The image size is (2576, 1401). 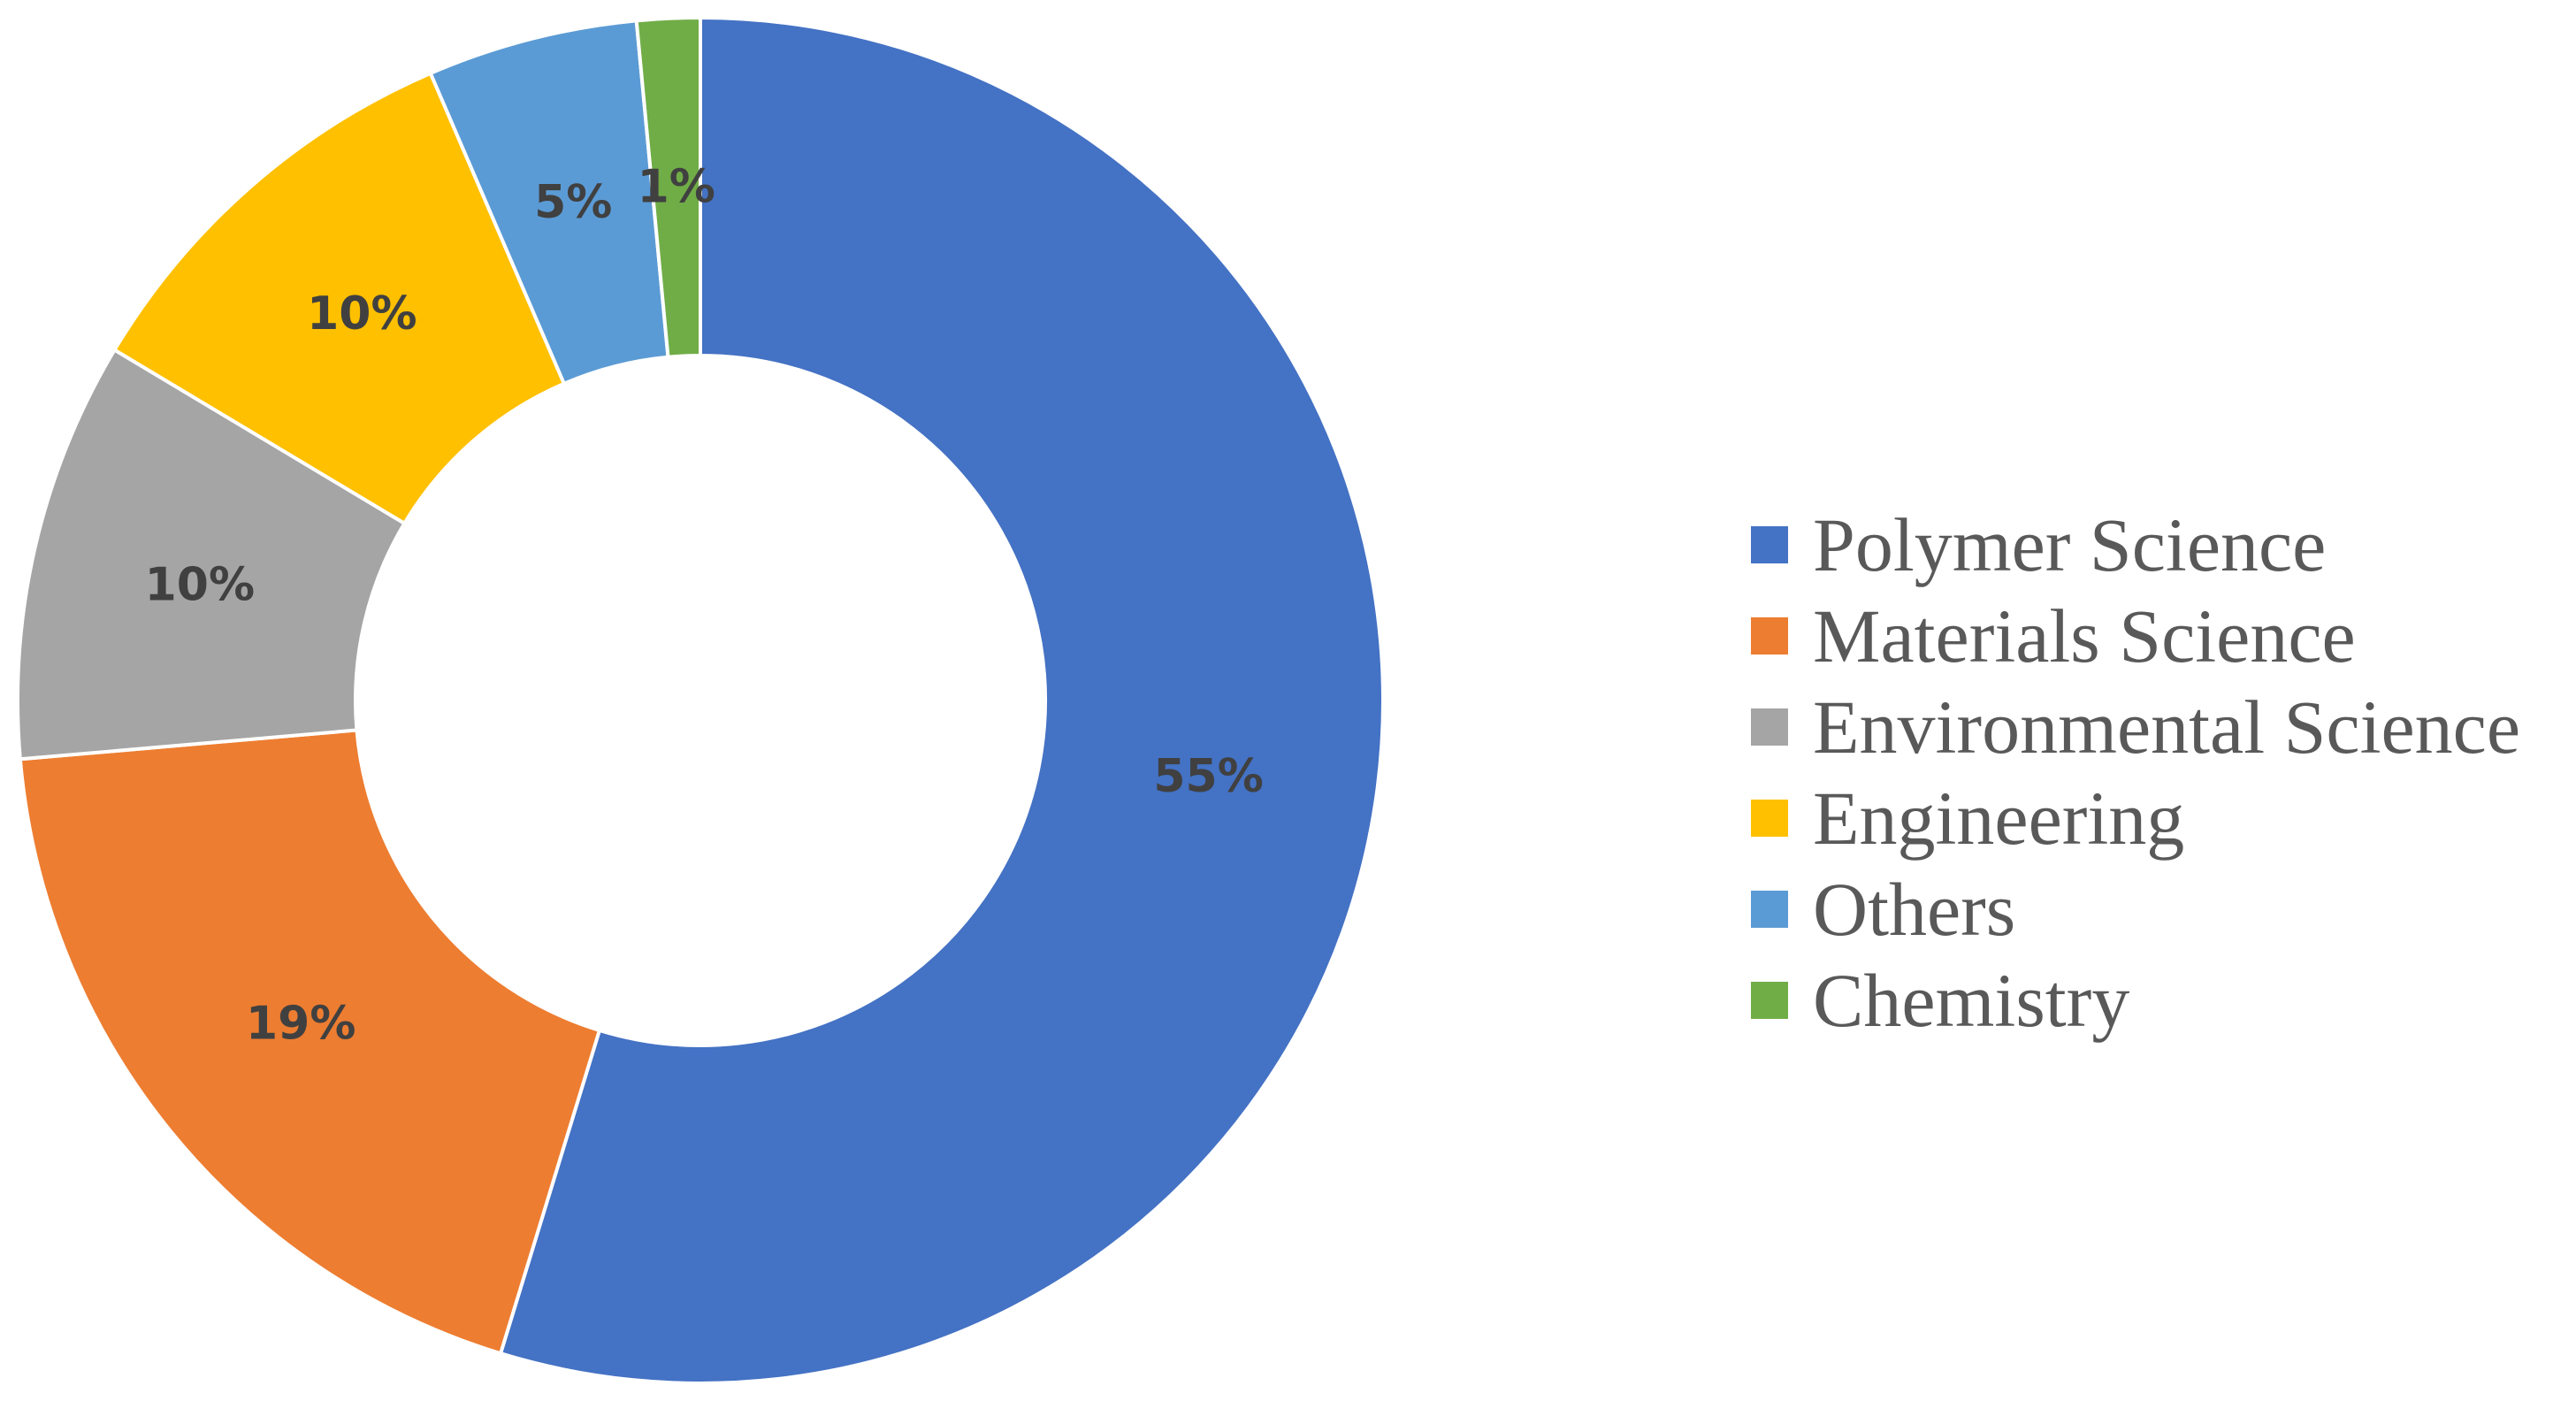 What do you see at coordinates (2084, 636) in the screenshot?
I see `legend-label: Materials Science` at bounding box center [2084, 636].